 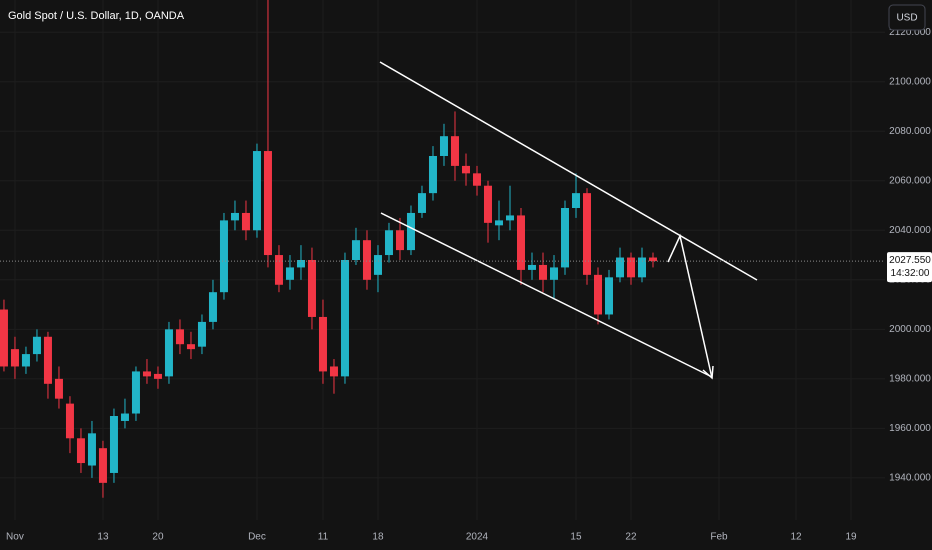 What do you see at coordinates (690, 306) in the screenshot?
I see `projection-arrow` at bounding box center [690, 306].